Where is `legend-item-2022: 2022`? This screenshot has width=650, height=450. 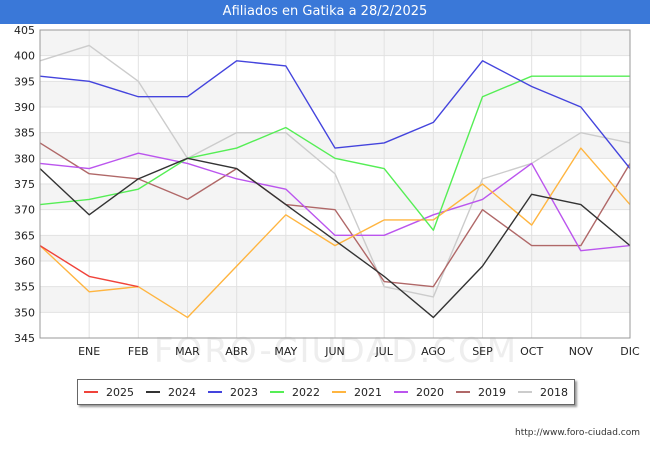 legend-item-2022: 2022 is located at coordinates (295, 392).